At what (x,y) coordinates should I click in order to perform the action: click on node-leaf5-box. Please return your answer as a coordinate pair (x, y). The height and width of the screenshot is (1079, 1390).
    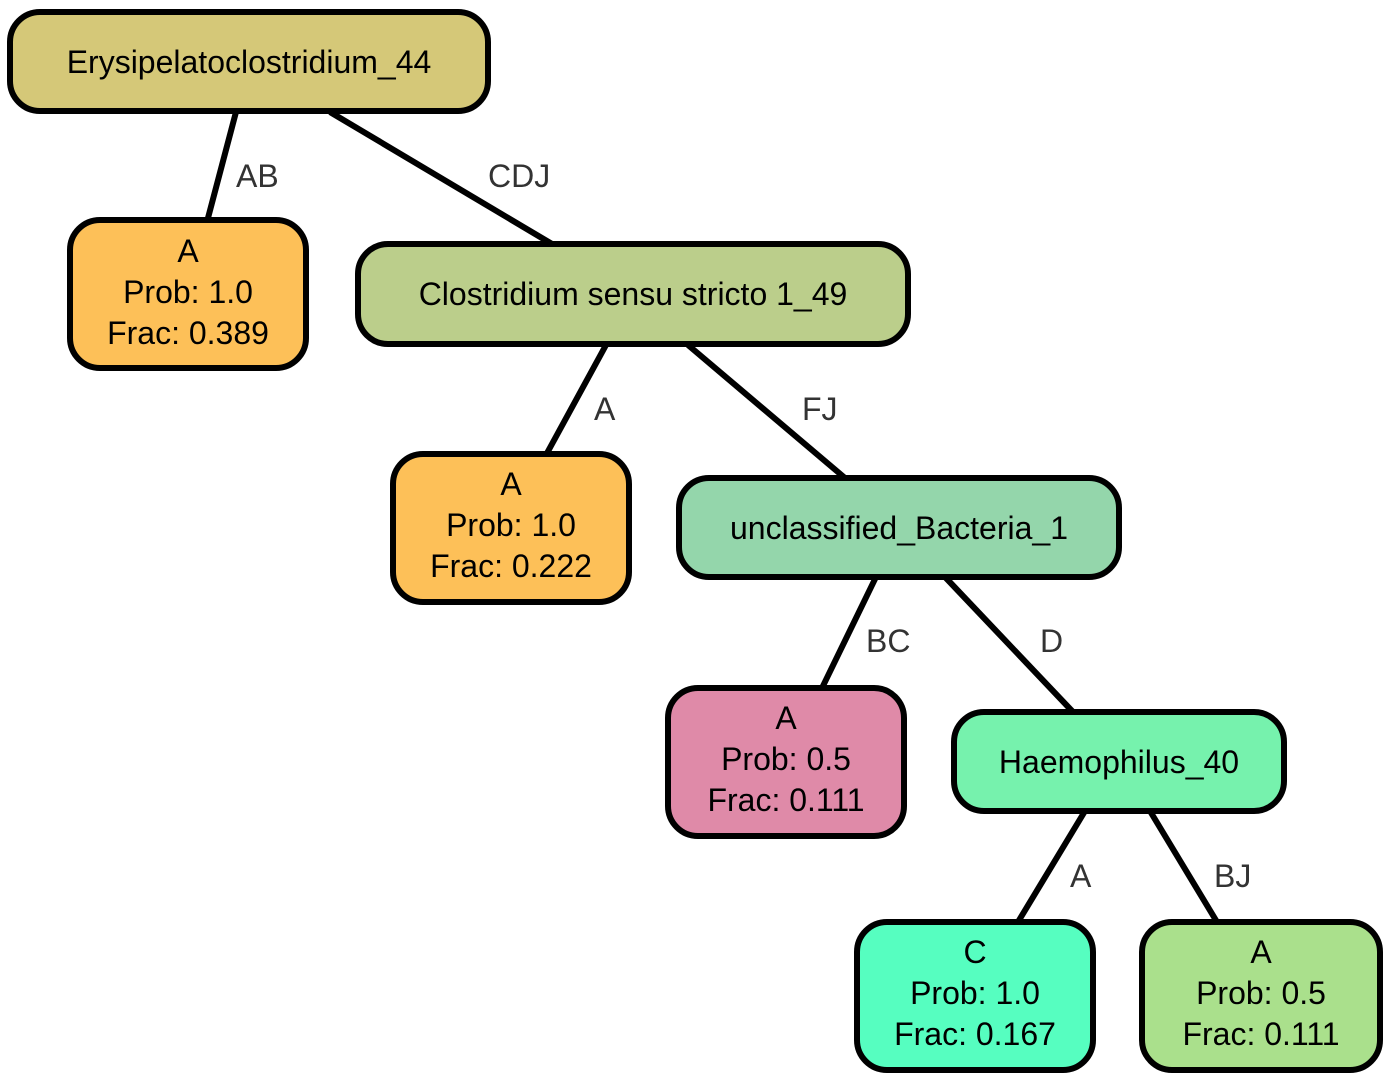
    Looking at the image, I should click on (1261, 996).